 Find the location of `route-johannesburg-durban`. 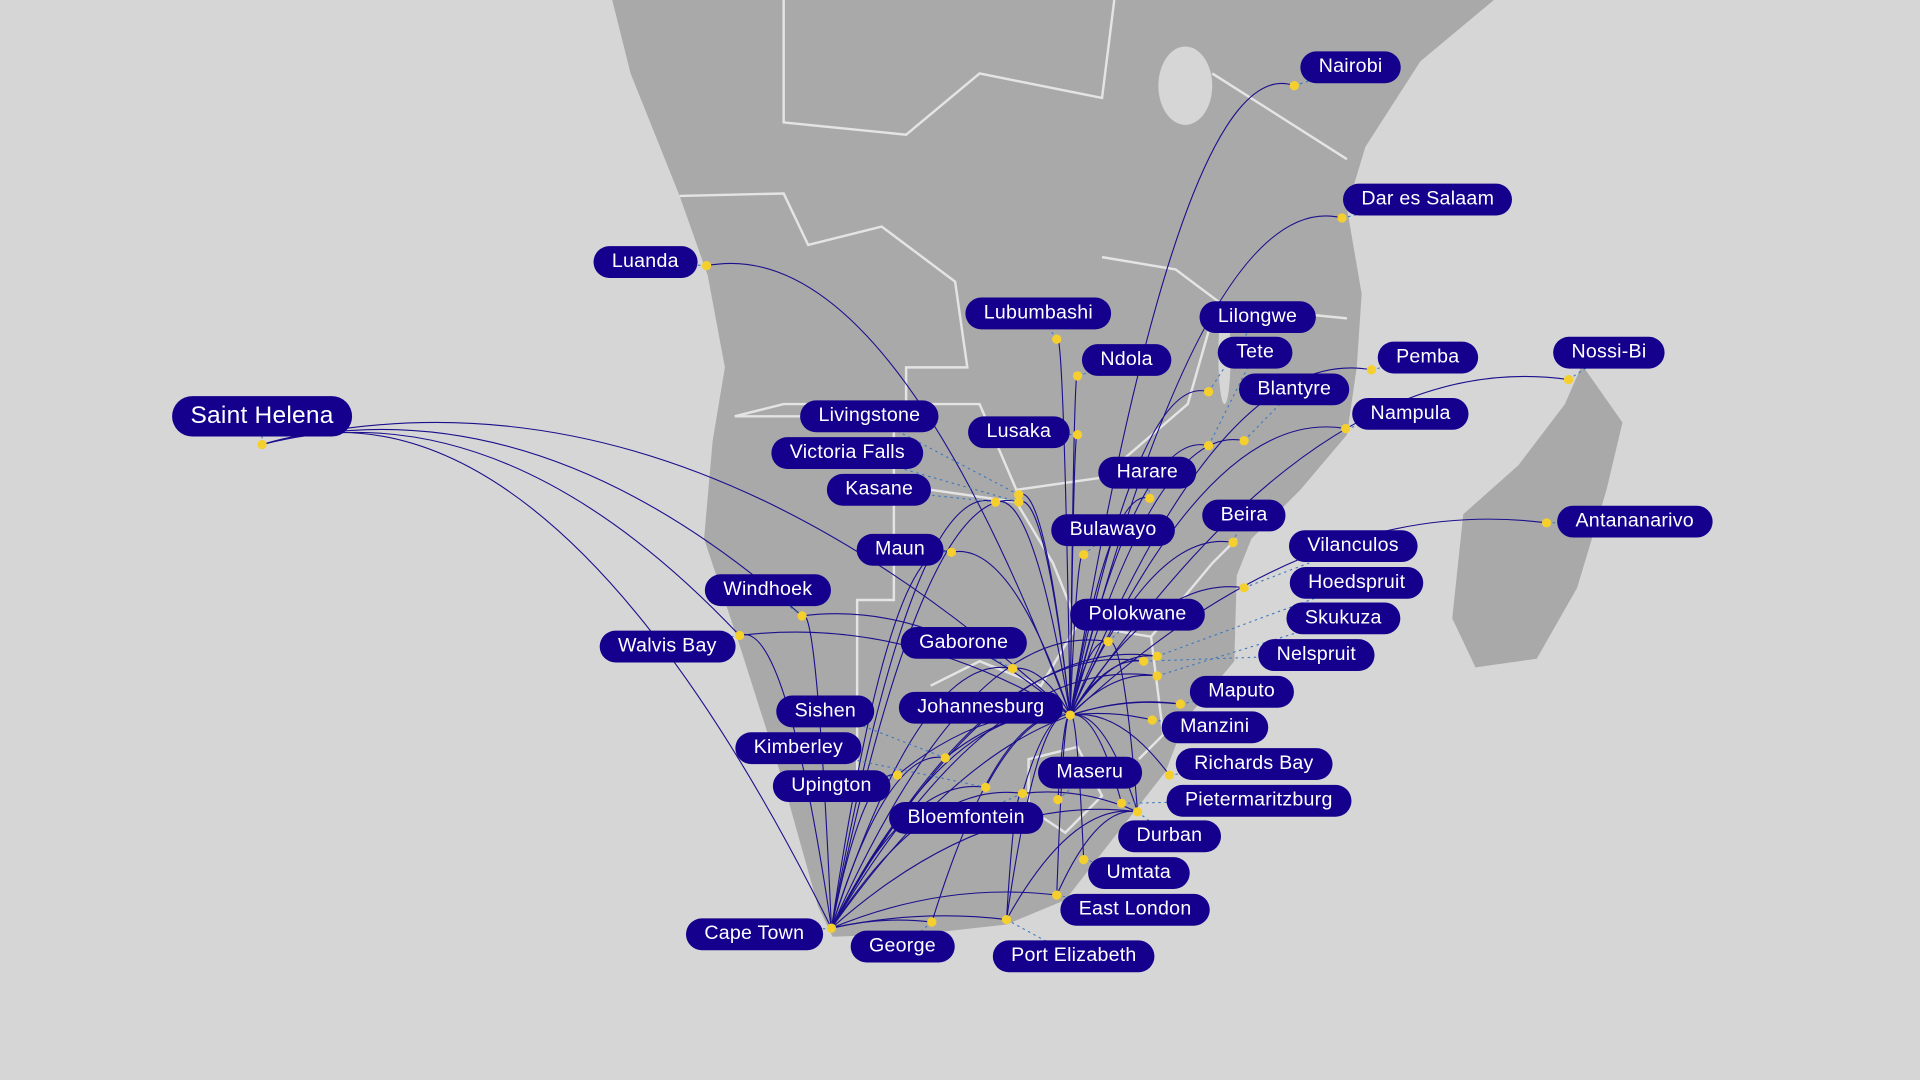

route-johannesburg-durban is located at coordinates (1104, 763).